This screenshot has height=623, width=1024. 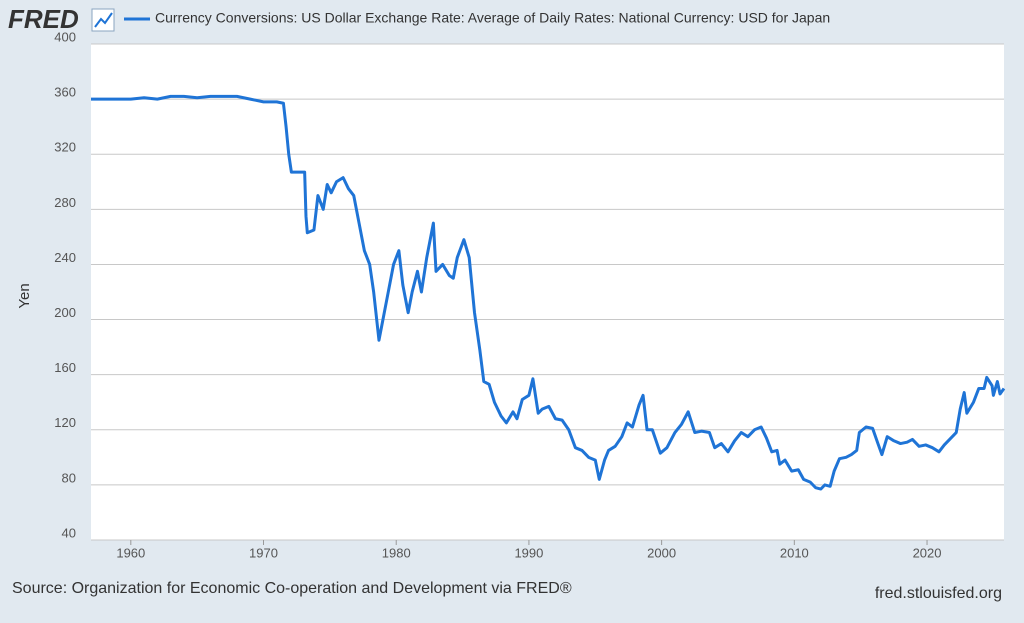 I want to click on x-tick-label: 2020, so click(x=927, y=552).